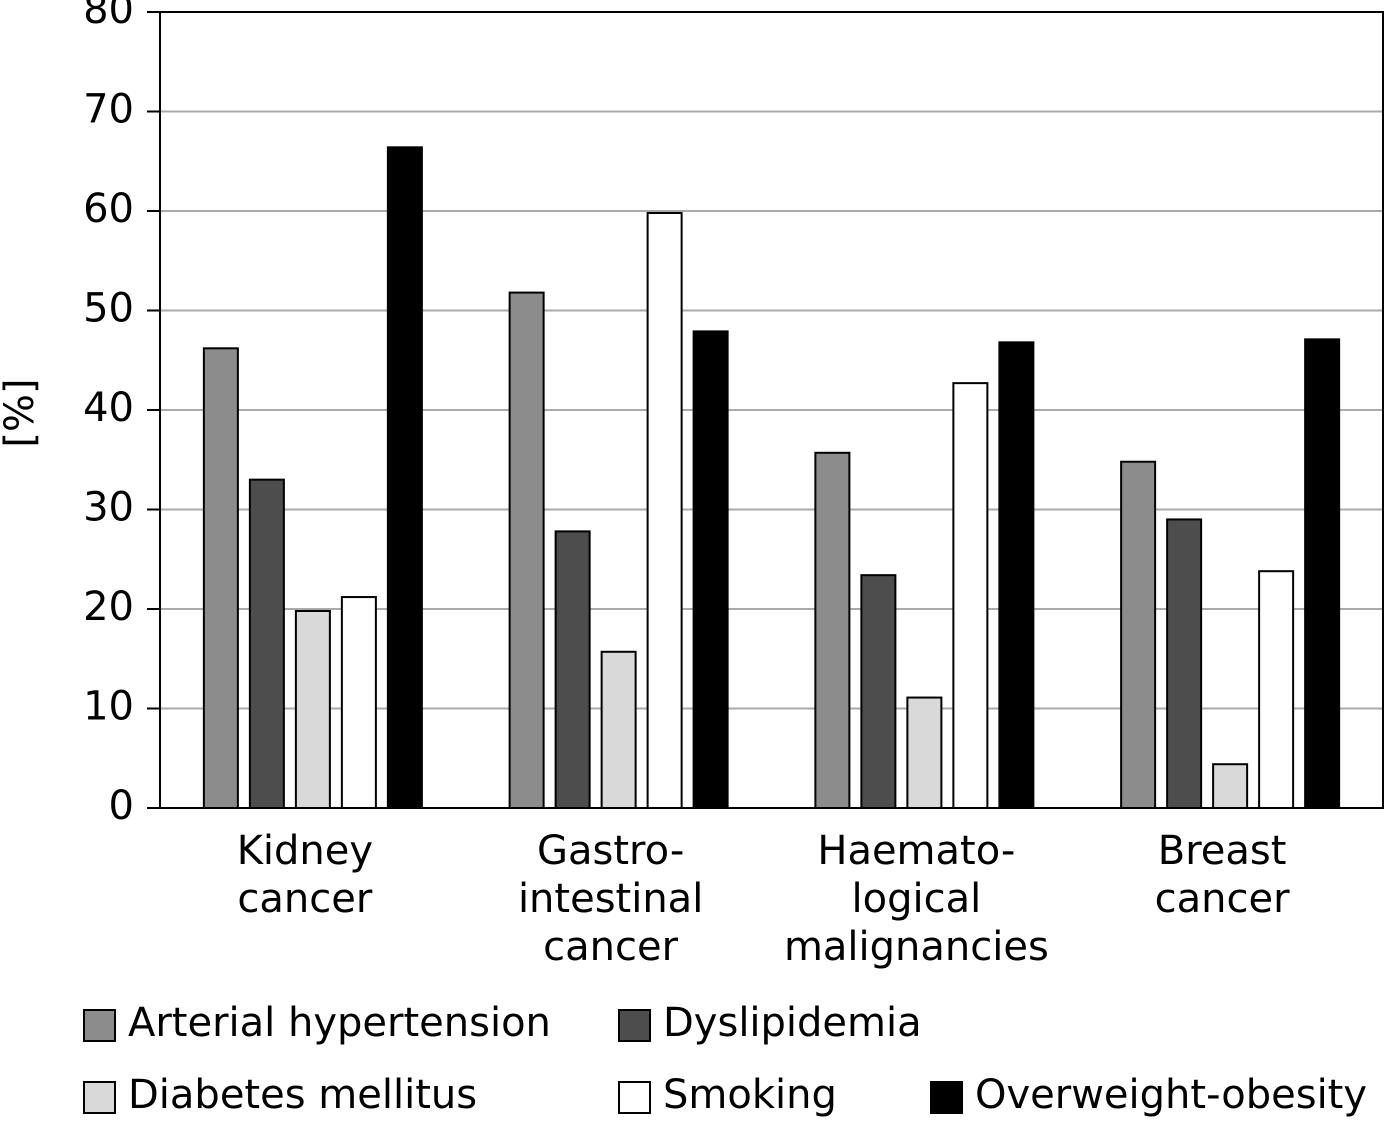 The image size is (1386, 1123). What do you see at coordinates (108, 508) in the screenshot?
I see `y-tick-label: 30` at bounding box center [108, 508].